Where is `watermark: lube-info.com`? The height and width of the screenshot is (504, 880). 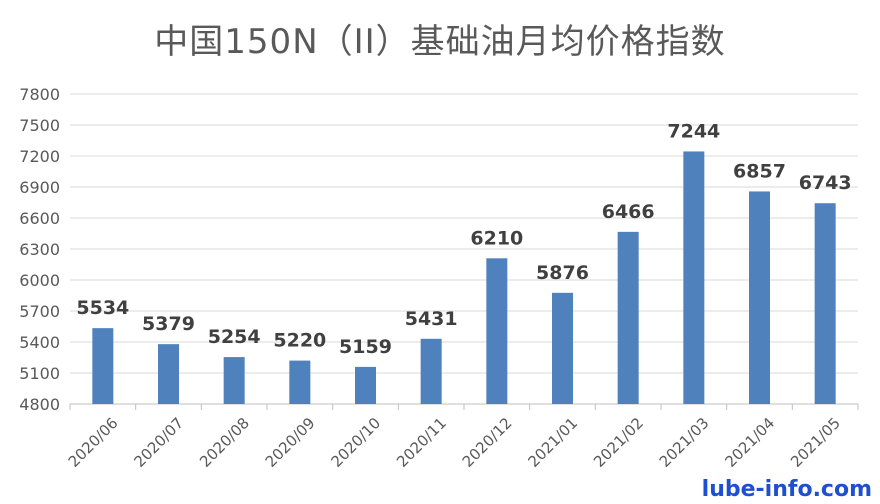
watermark: lube-info.com is located at coordinates (786, 489).